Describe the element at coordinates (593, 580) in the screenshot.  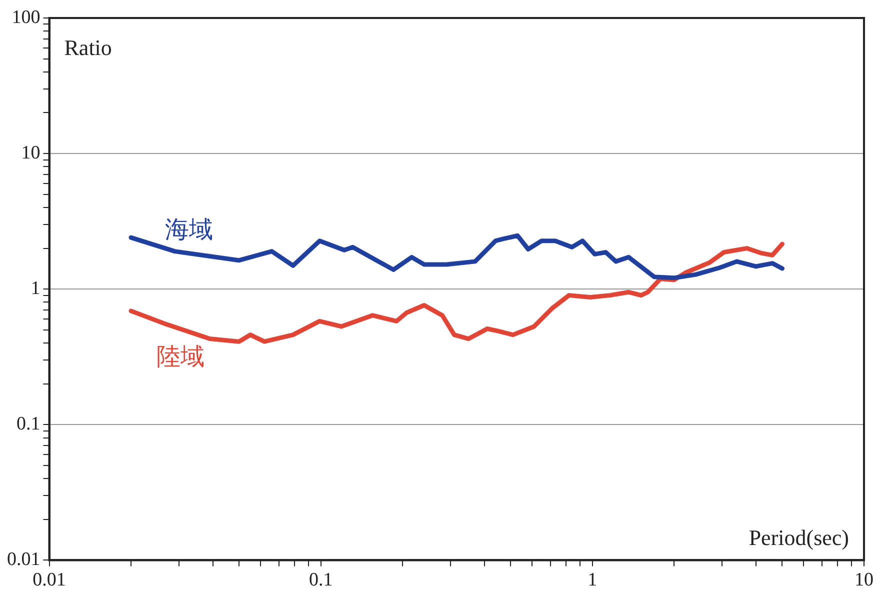
I see `x-tick-label: 1` at that location.